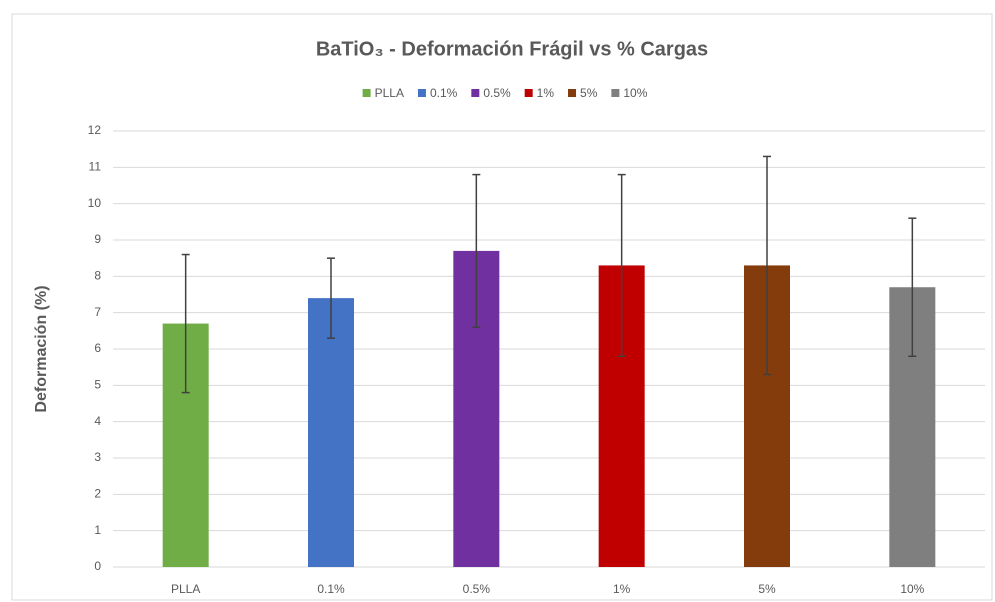  What do you see at coordinates (444, 93) in the screenshot?
I see `legend-label: 0.1%` at bounding box center [444, 93].